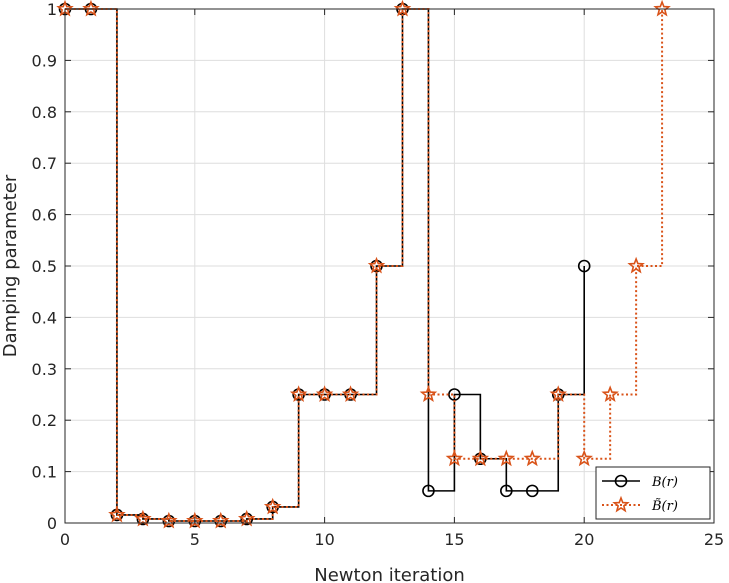  What do you see at coordinates (324, 539) in the screenshot?
I see `x-tick-label: 10` at bounding box center [324, 539].